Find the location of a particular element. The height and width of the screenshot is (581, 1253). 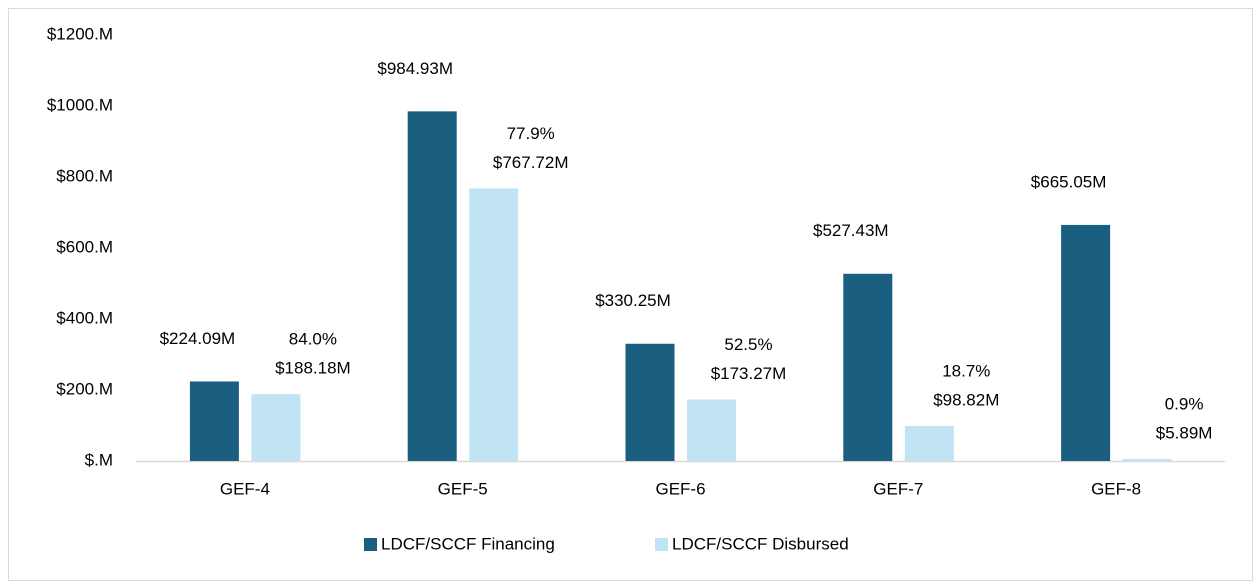

percent-label: 52.5% is located at coordinates (748, 344).